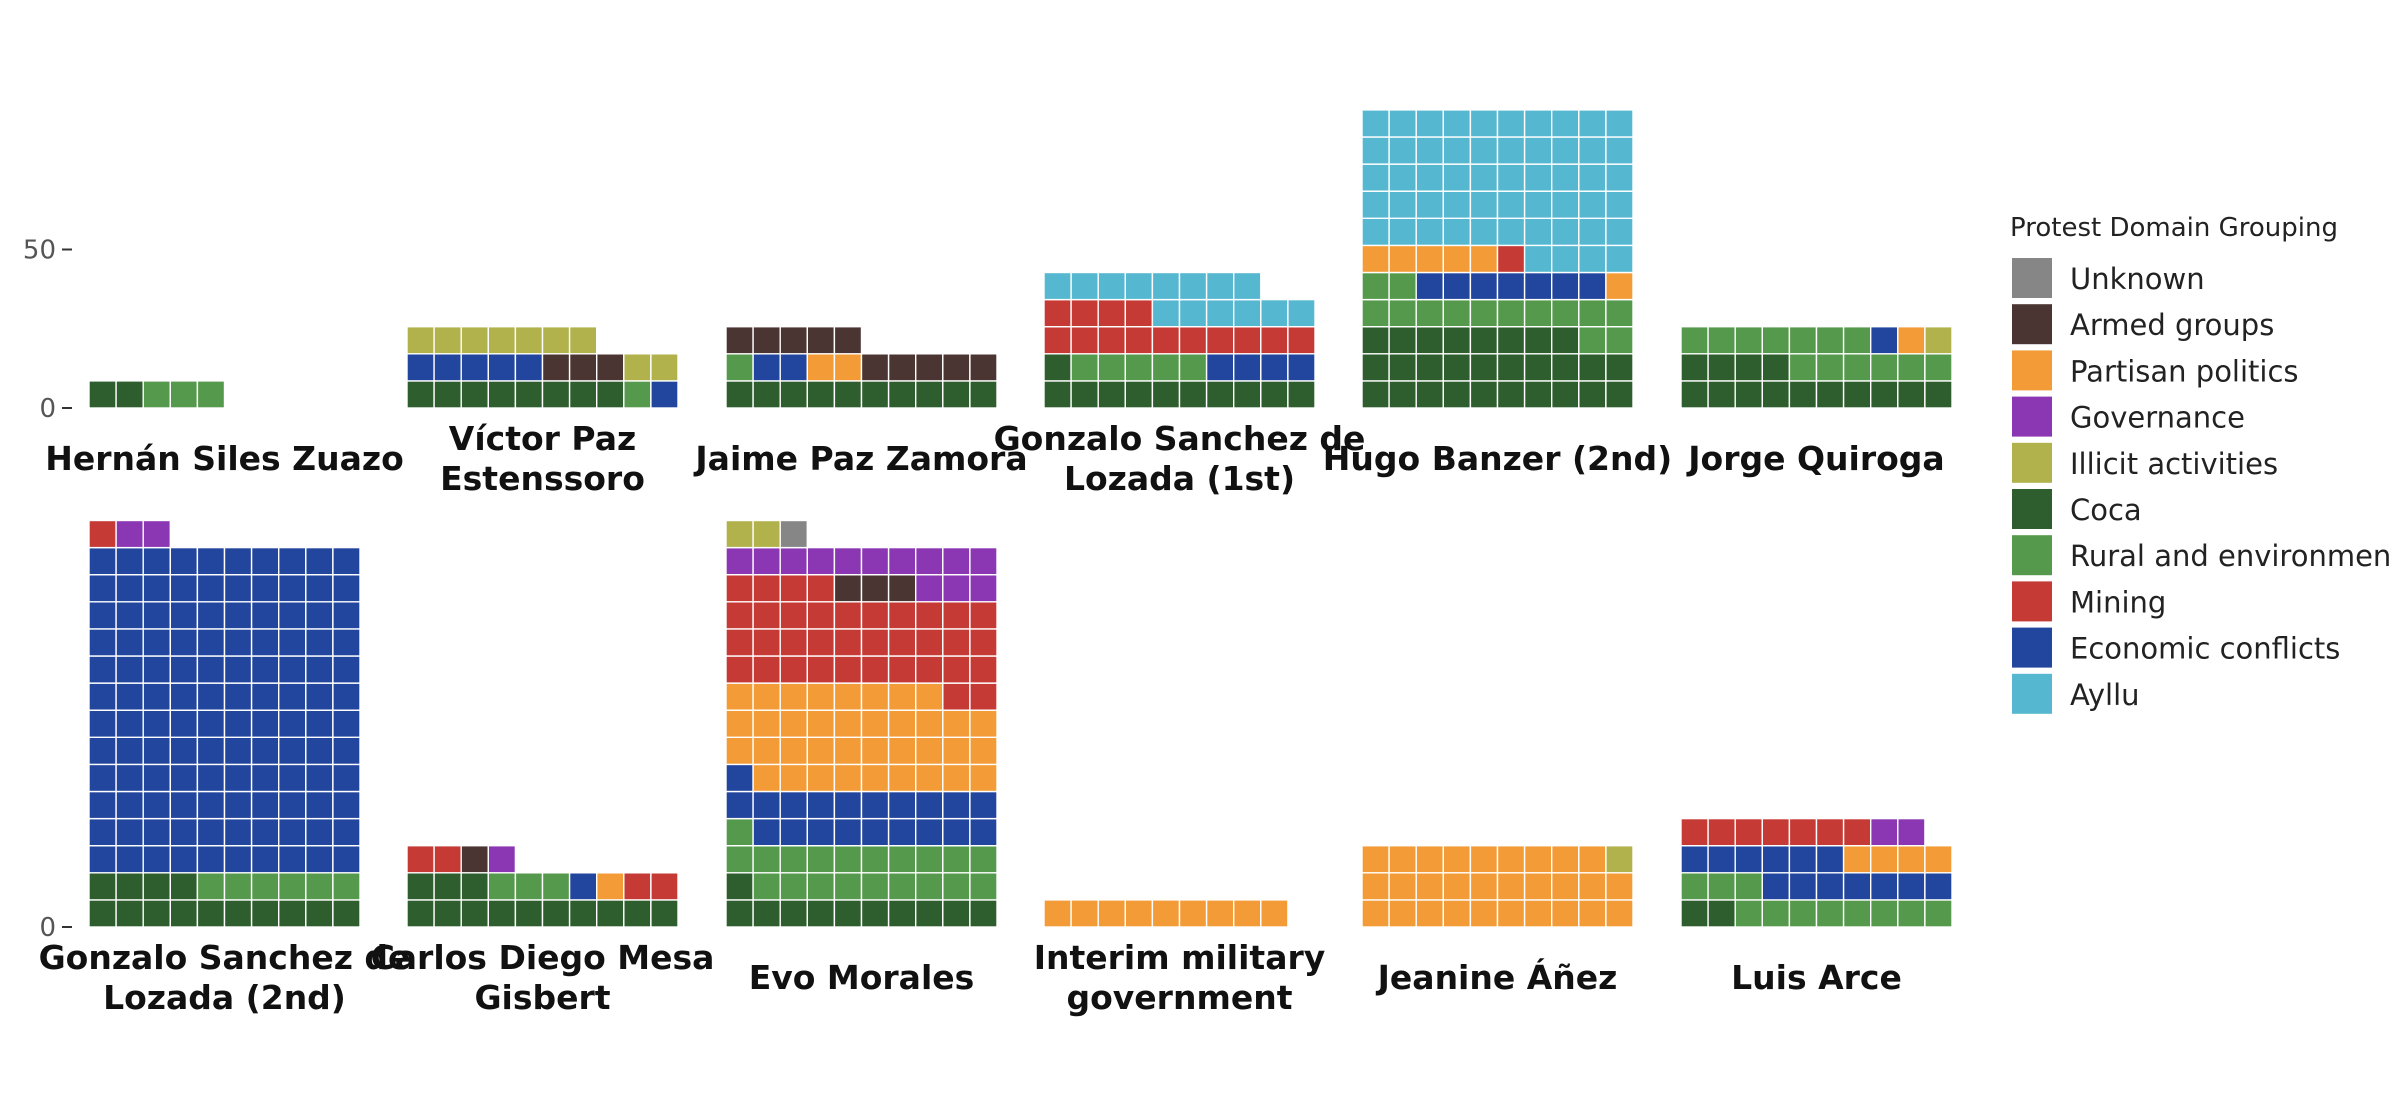 This screenshot has width=2392, height=1096. I want to click on legend-swatch-ayllu, so click(2032, 693).